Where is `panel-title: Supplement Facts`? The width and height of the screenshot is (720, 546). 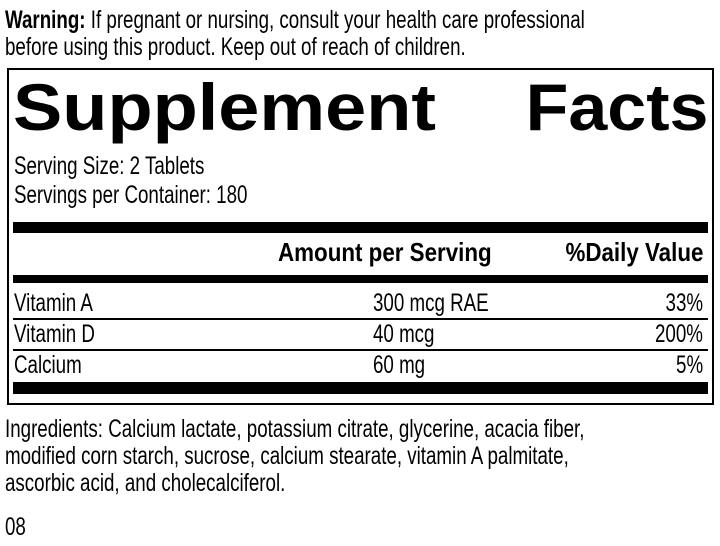
panel-title: Supplement Facts is located at coordinates (360, 107).